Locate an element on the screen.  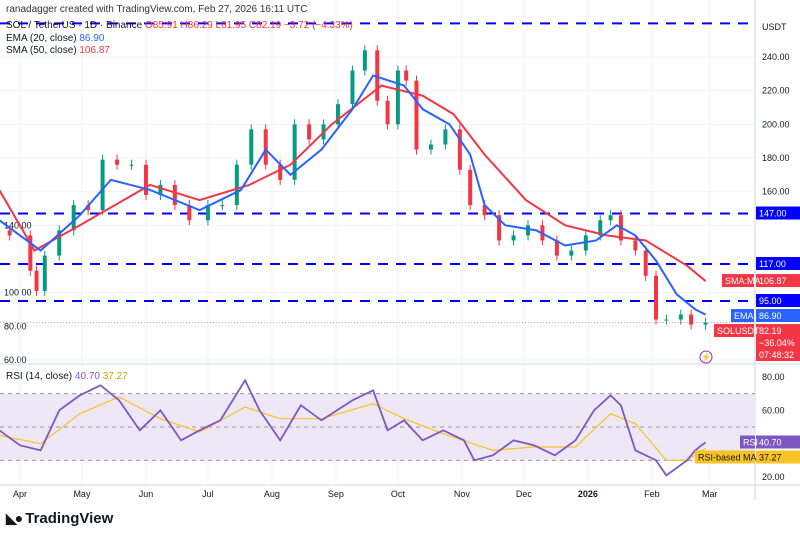
rsi-ma-tag-badge: RSI-based MA is located at coordinates (727, 458).